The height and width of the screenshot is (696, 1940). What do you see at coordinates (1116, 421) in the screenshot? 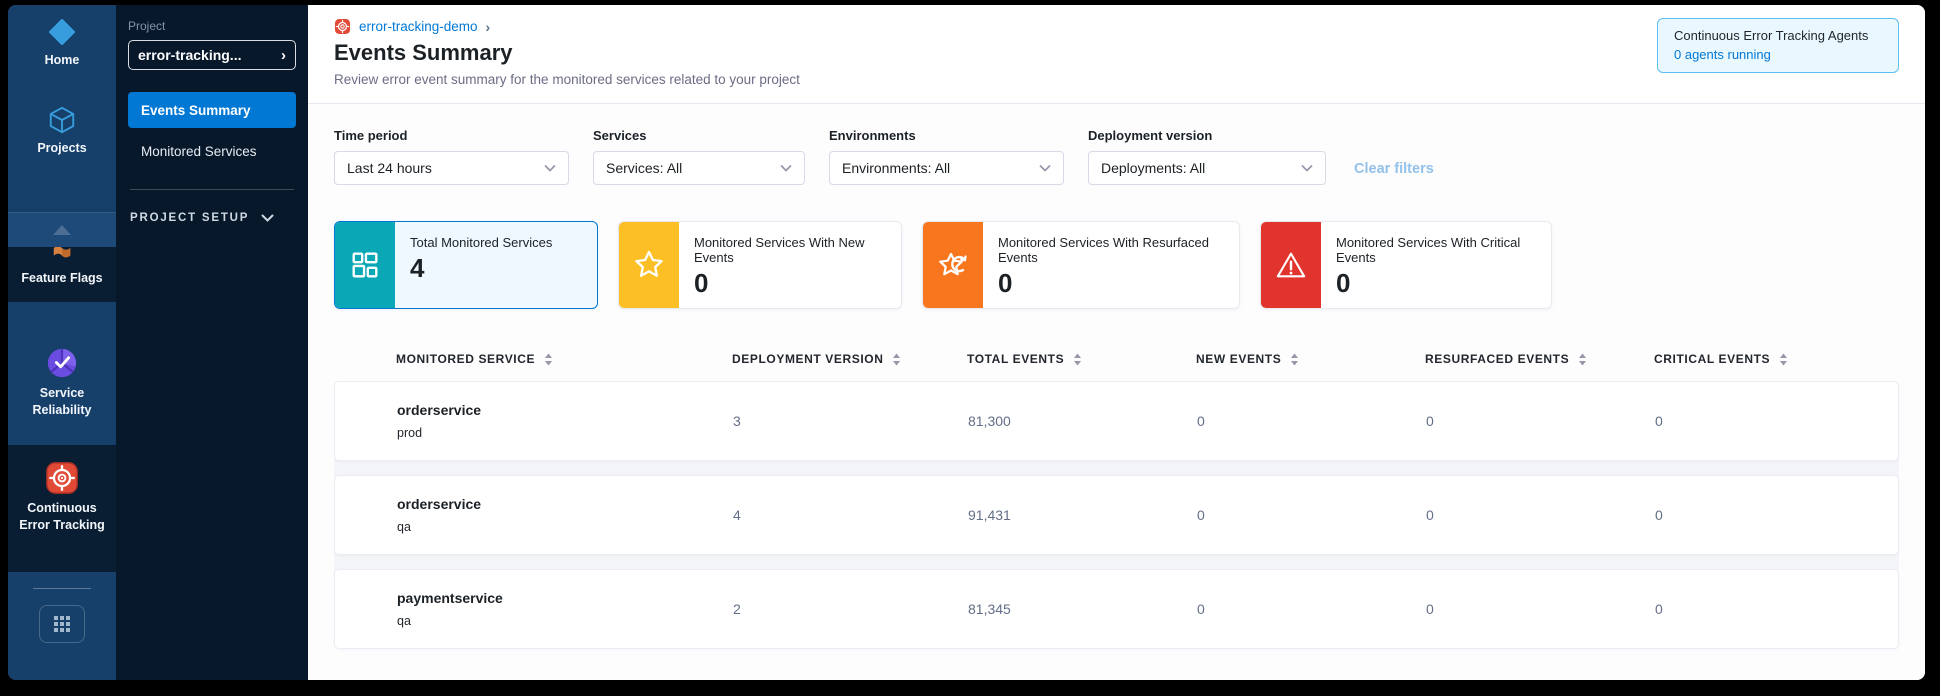
I see `table-row: orderservice prod 3 81,300 0 0 0` at bounding box center [1116, 421].